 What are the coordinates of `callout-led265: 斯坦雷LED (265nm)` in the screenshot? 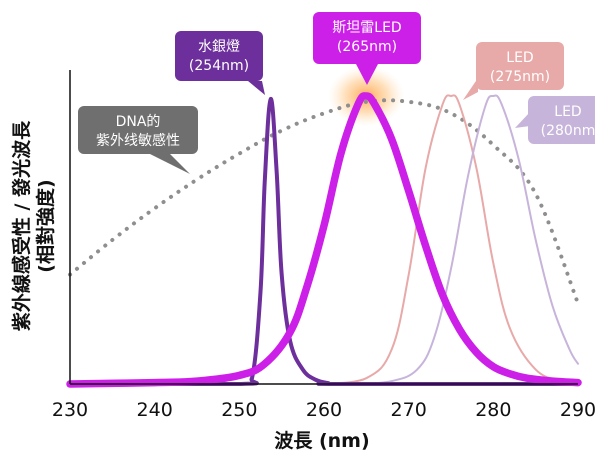 It's located at (367, 48).